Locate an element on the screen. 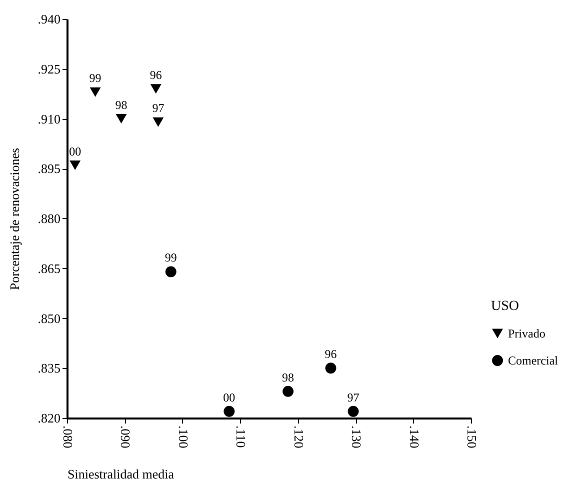 The height and width of the screenshot is (497, 576). x-tick-label: .090 is located at coordinates (126, 437).